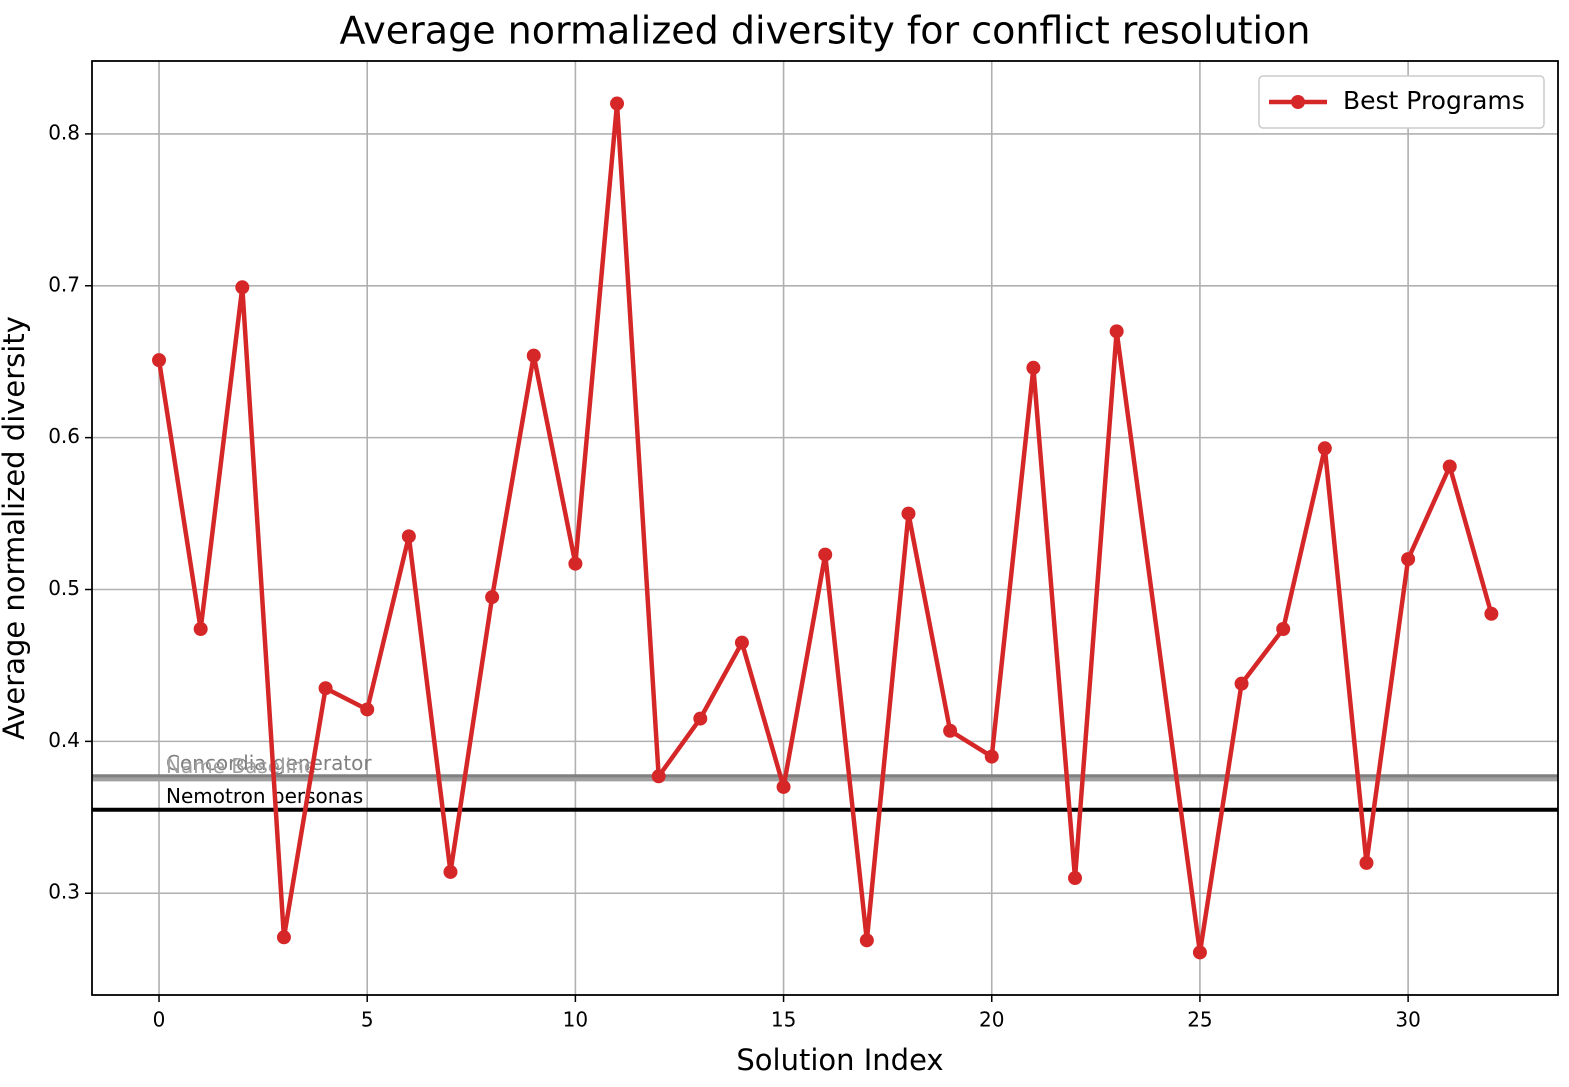 The width and height of the screenshot is (1569, 1087). I want to click on legend-label: Best Programs, so click(1434, 100).